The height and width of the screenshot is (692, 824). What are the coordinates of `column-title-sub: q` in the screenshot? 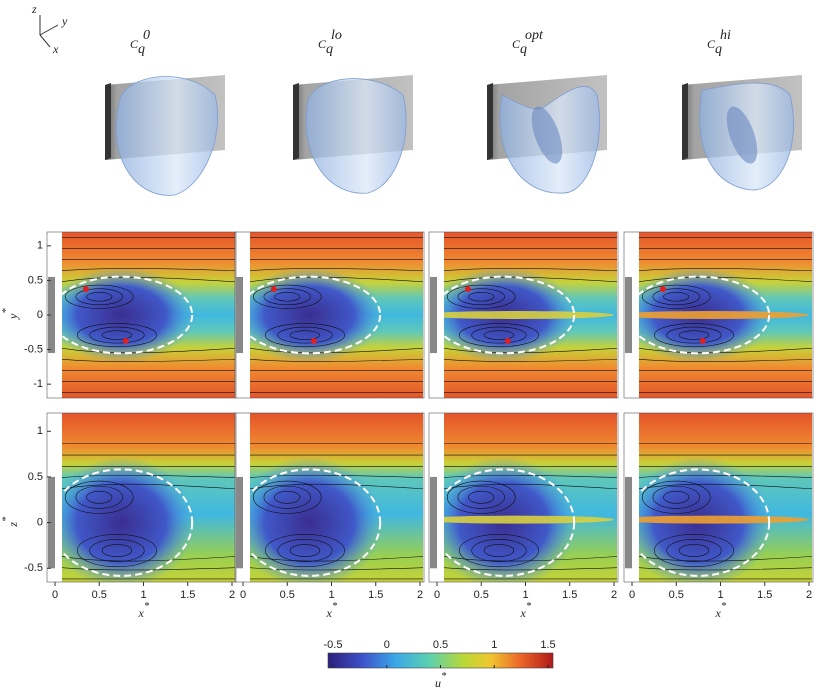 It's located at (141, 49).